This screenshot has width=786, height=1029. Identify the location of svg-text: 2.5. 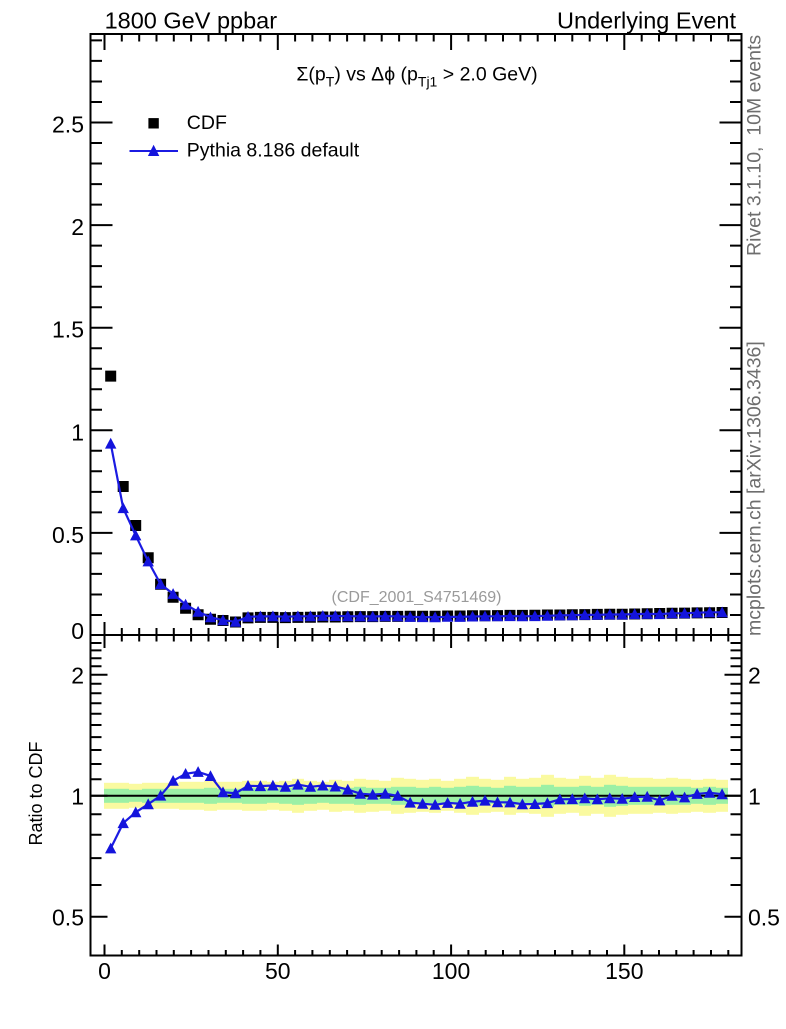
(68, 125).